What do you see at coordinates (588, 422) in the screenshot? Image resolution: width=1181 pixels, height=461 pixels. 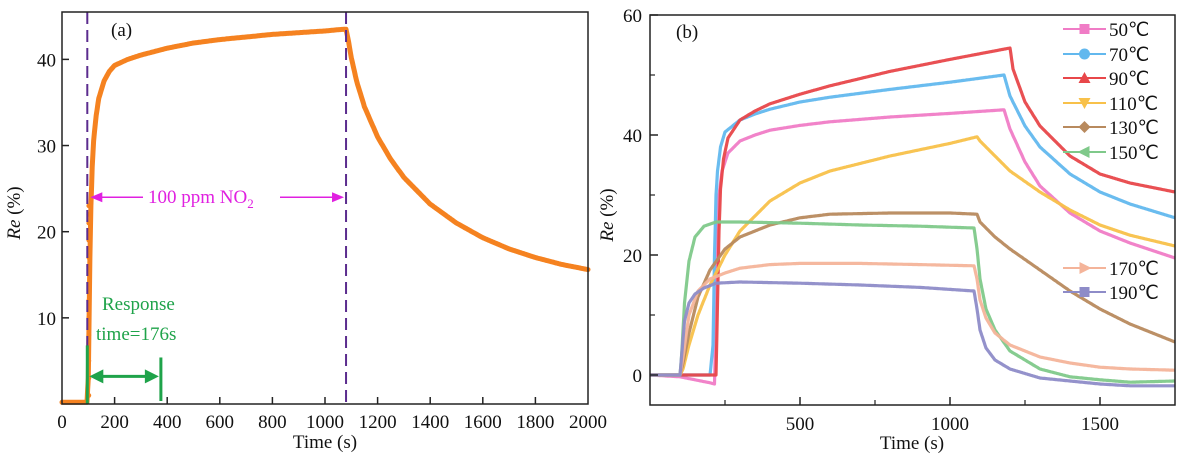 I see `x-tick-label: 2000` at bounding box center [588, 422].